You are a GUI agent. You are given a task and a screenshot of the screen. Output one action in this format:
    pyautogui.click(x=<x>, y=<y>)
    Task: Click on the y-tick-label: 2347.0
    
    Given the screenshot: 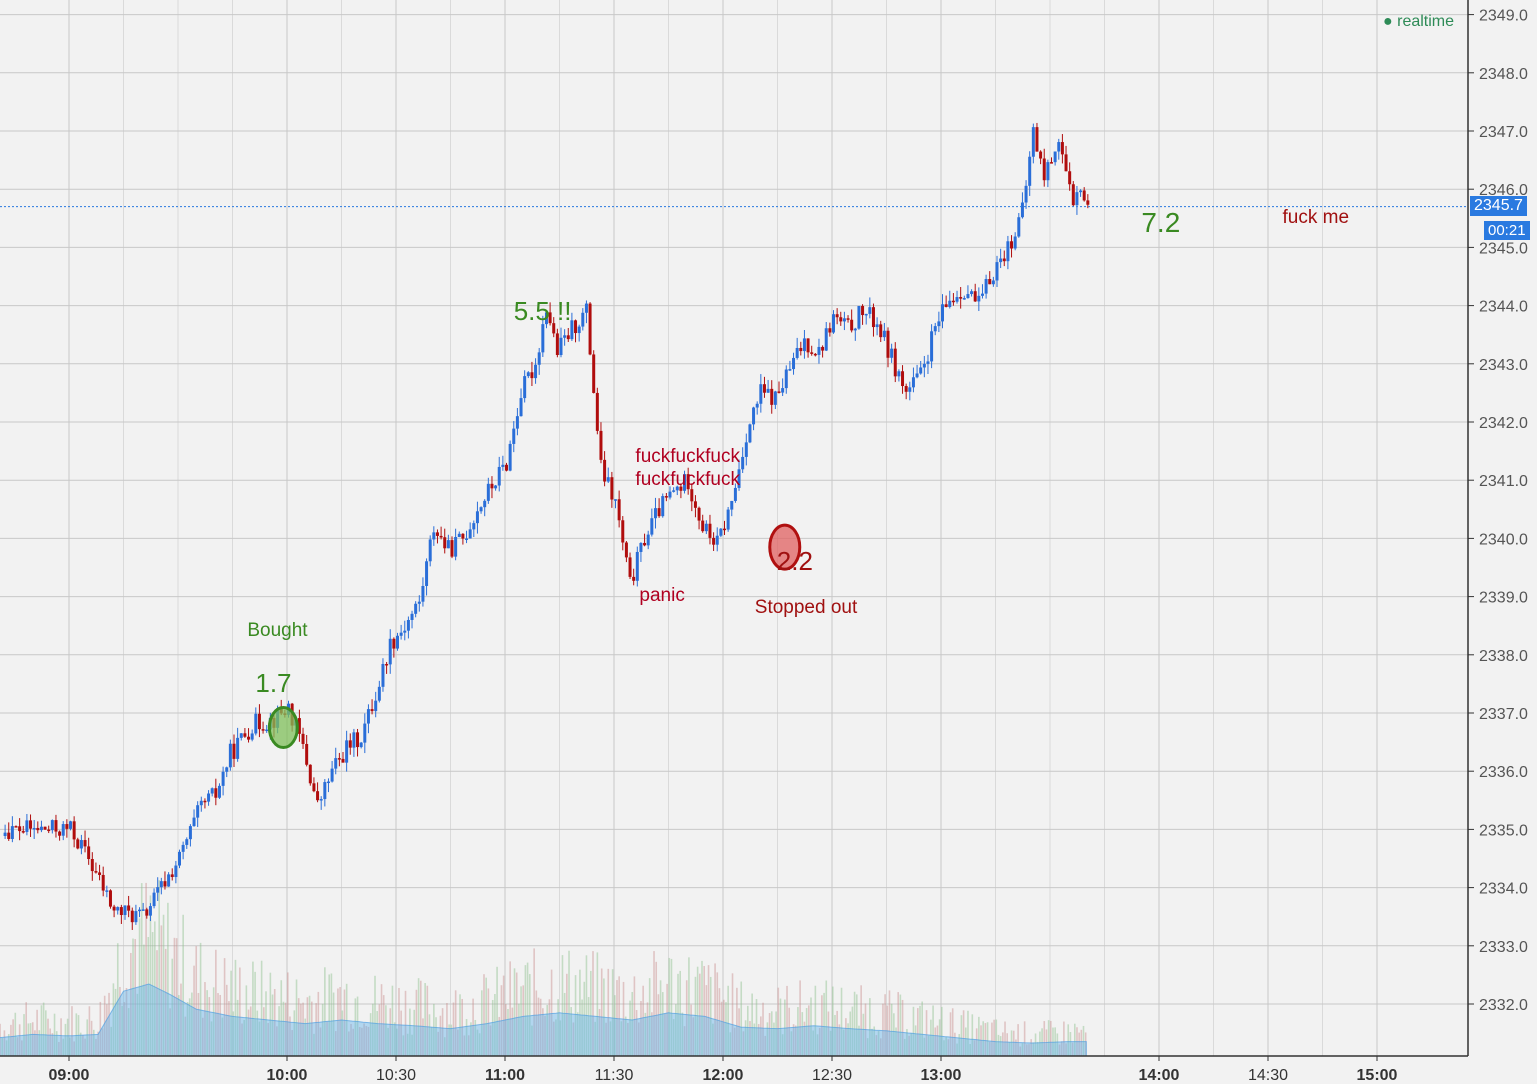 What is the action you would take?
    pyautogui.click(x=1503, y=132)
    